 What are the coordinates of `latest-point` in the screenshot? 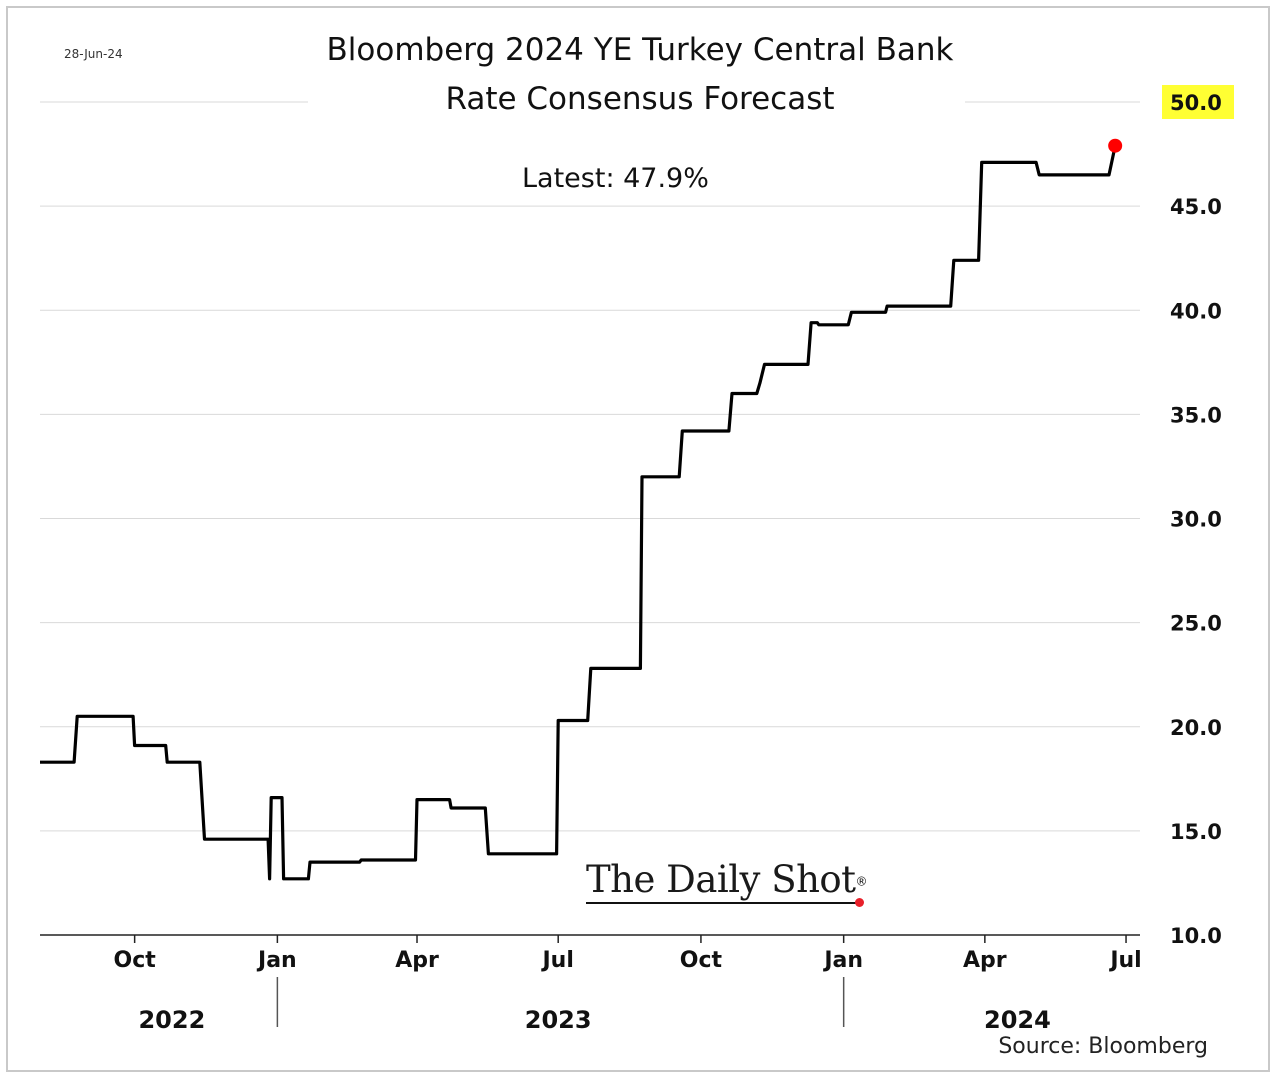 It's located at (1115, 145).